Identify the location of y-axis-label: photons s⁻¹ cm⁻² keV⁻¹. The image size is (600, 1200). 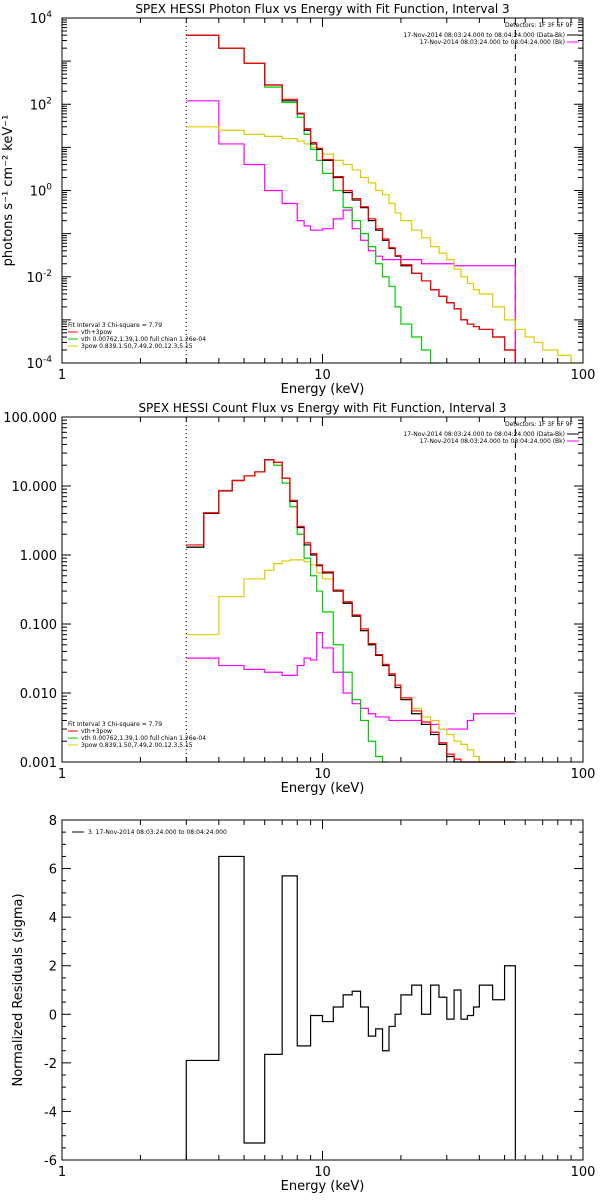
(8, 191).